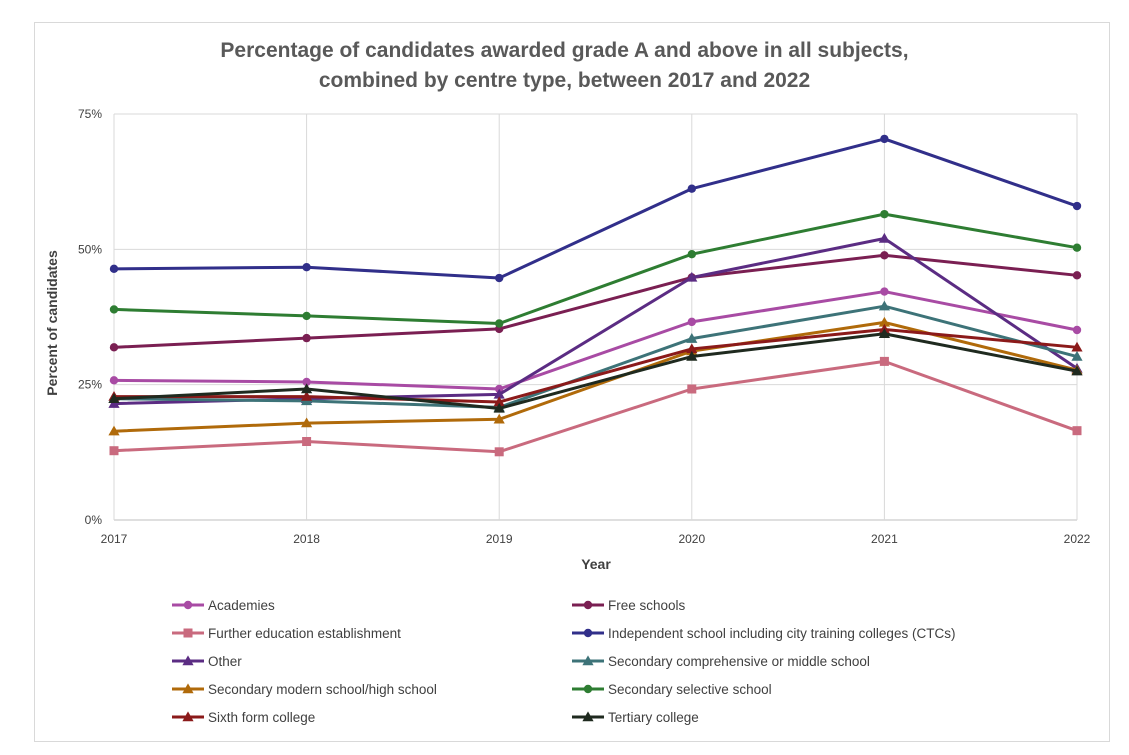  What do you see at coordinates (596, 564) in the screenshot?
I see `x-axis-title: Year` at bounding box center [596, 564].